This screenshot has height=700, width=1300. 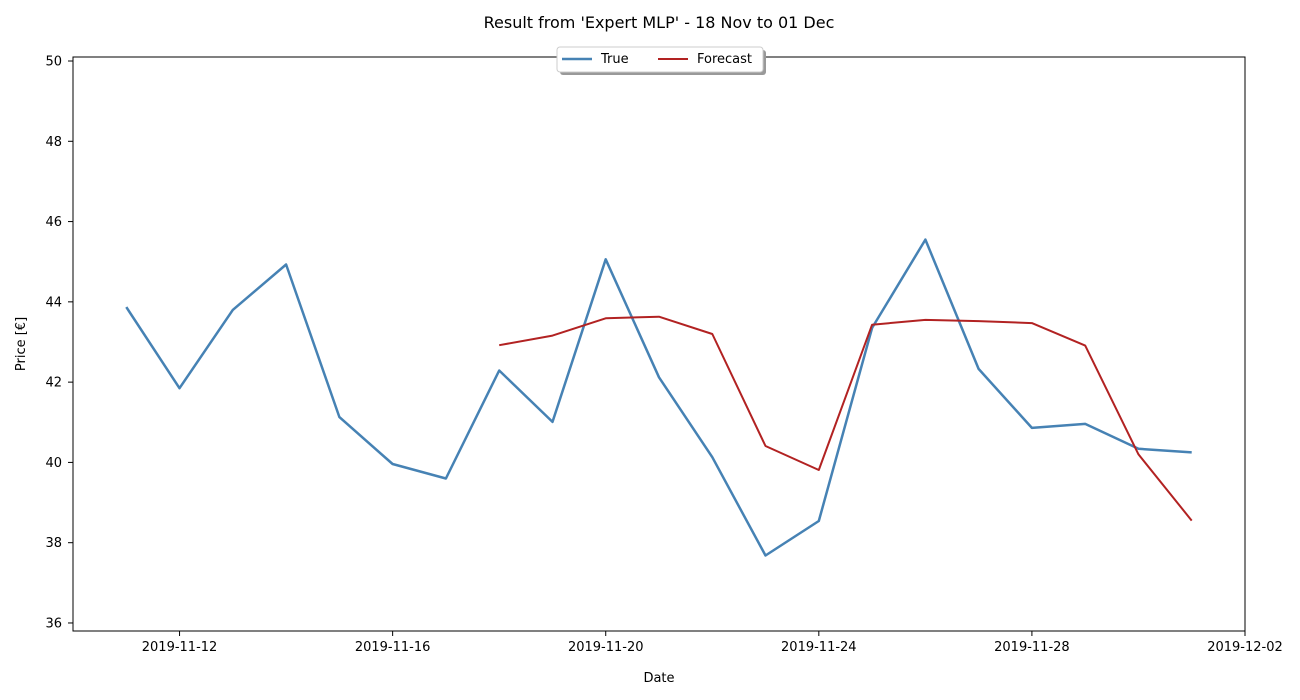 What do you see at coordinates (658, 678) in the screenshot?
I see `x-axis-label: Date` at bounding box center [658, 678].